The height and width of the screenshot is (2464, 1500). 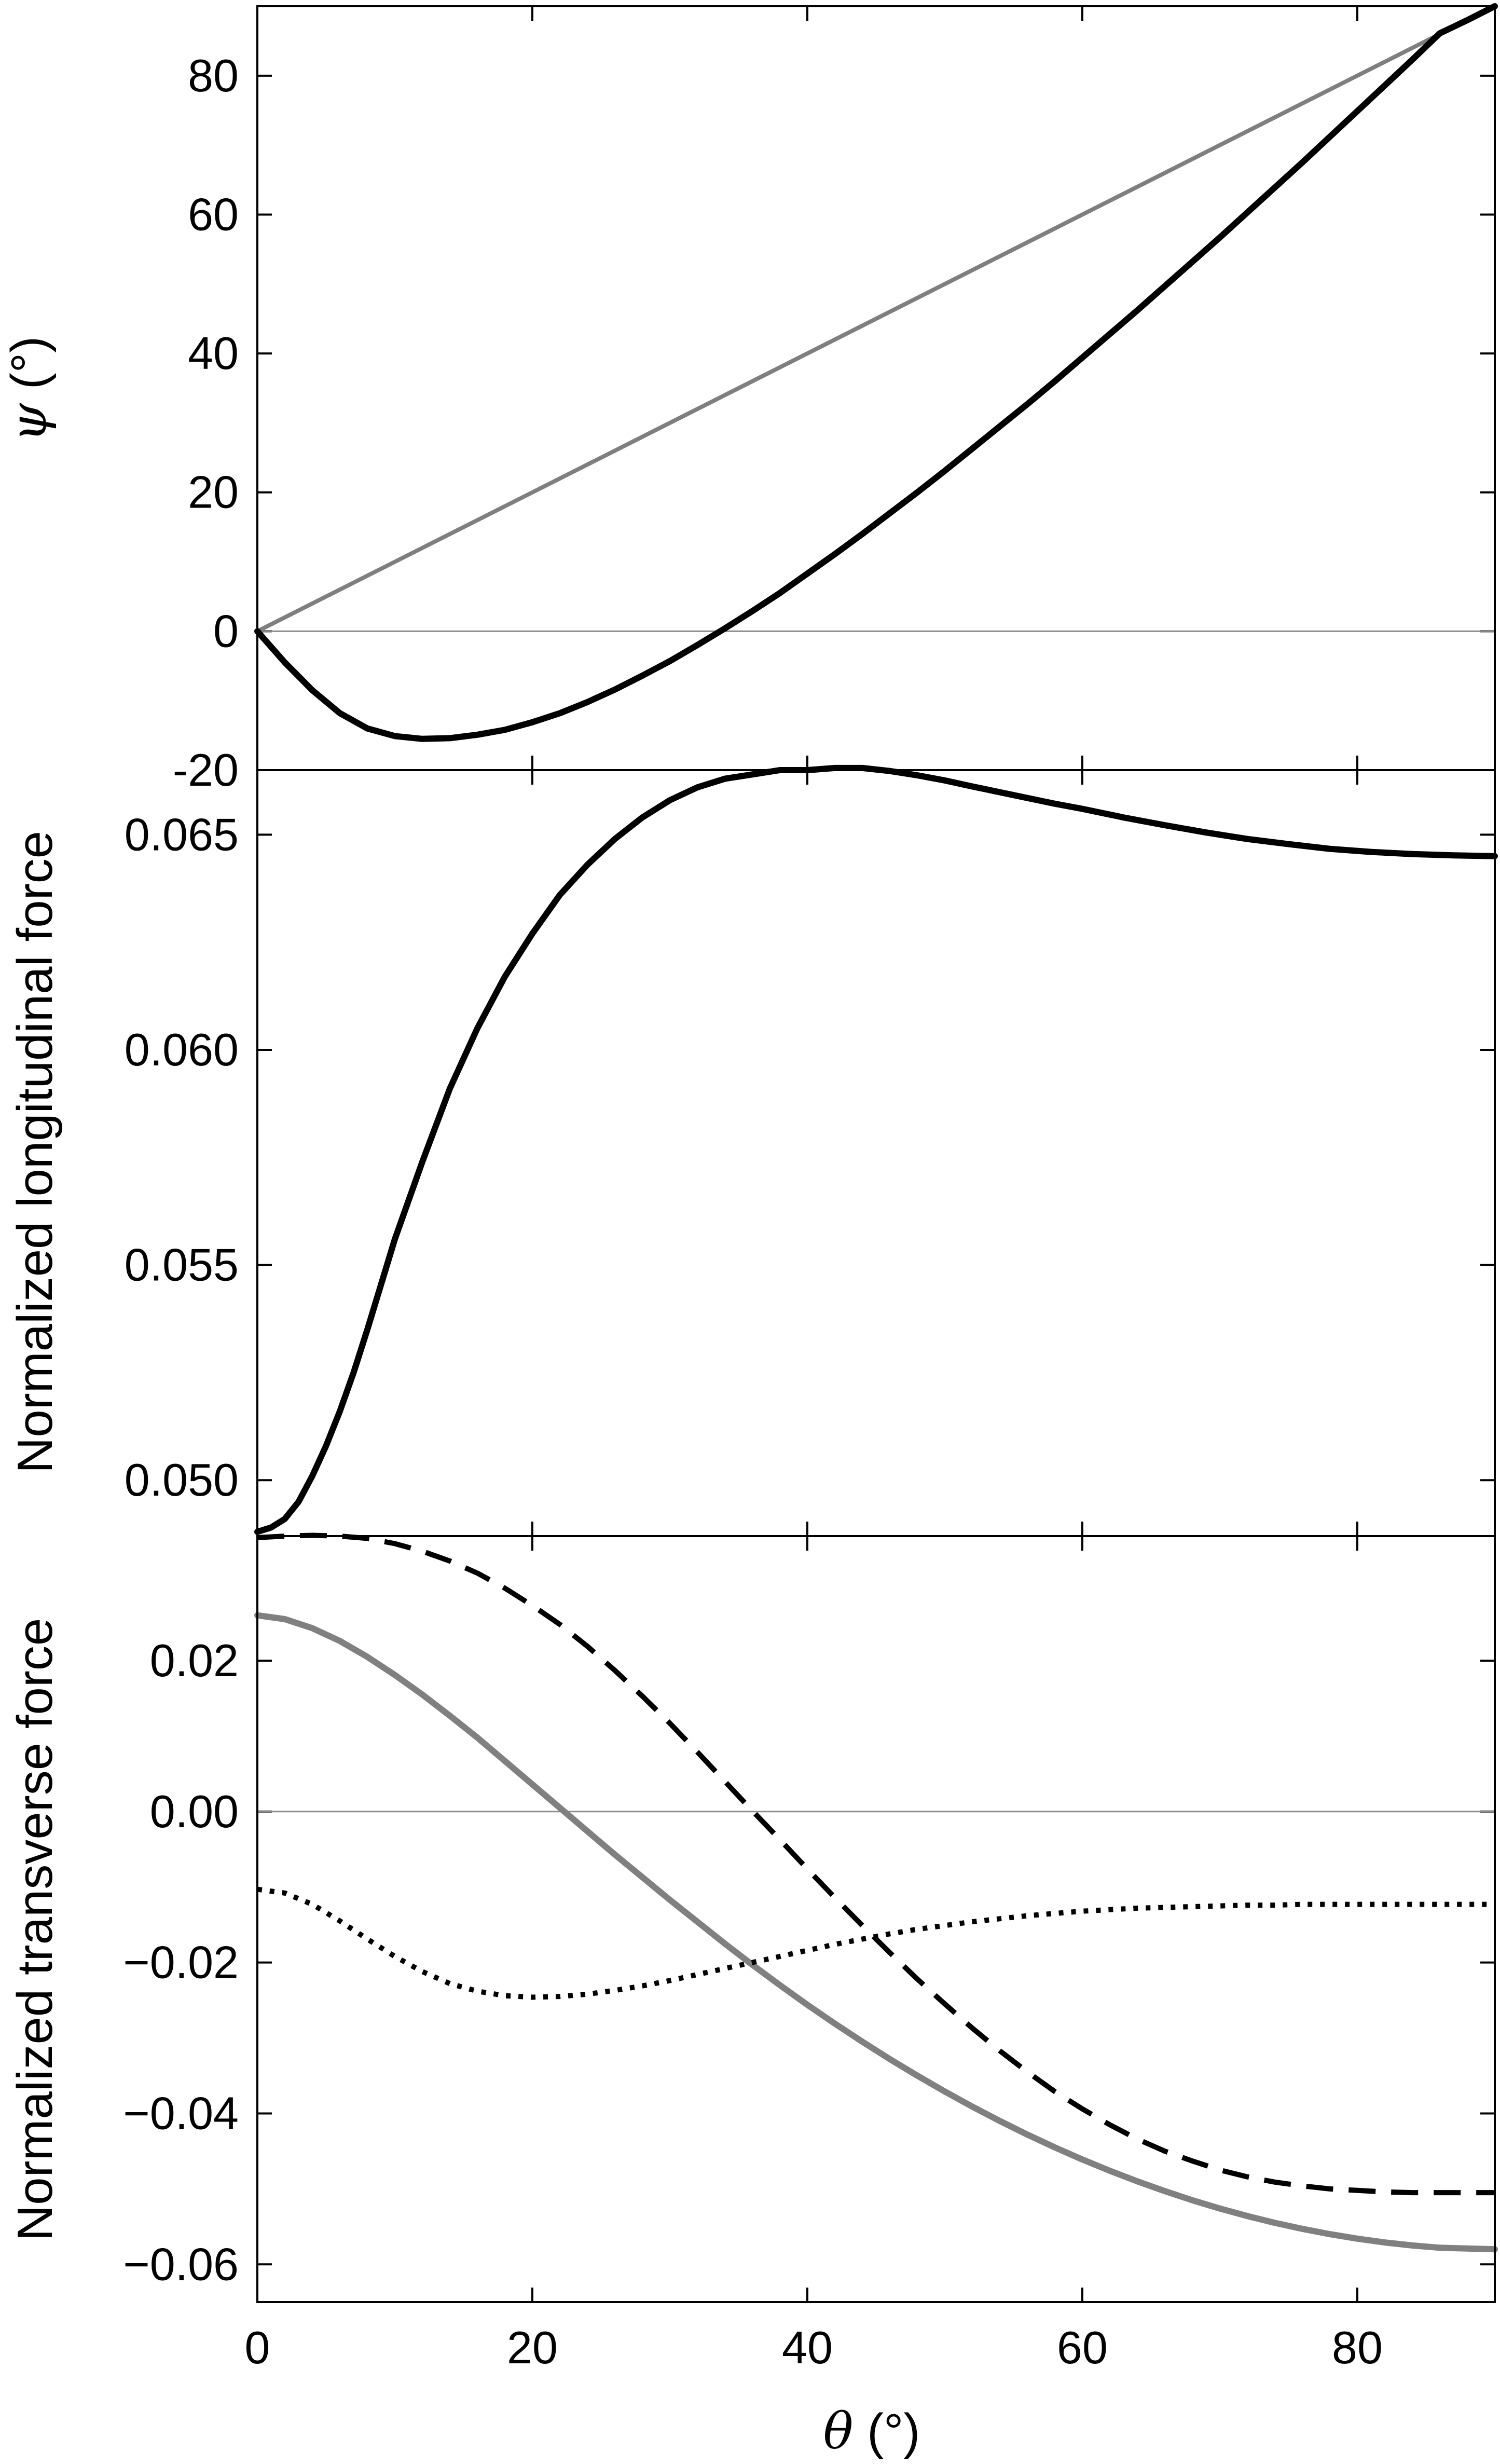 What do you see at coordinates (532, 2347) in the screenshot?
I see `theta-xtick-label: 20` at bounding box center [532, 2347].